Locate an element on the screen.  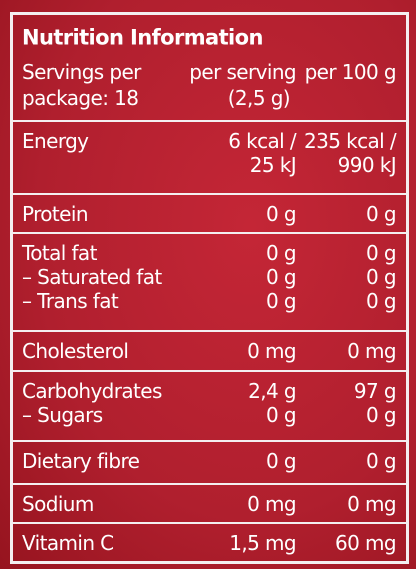
column-header: per serving is located at coordinates (242, 72).